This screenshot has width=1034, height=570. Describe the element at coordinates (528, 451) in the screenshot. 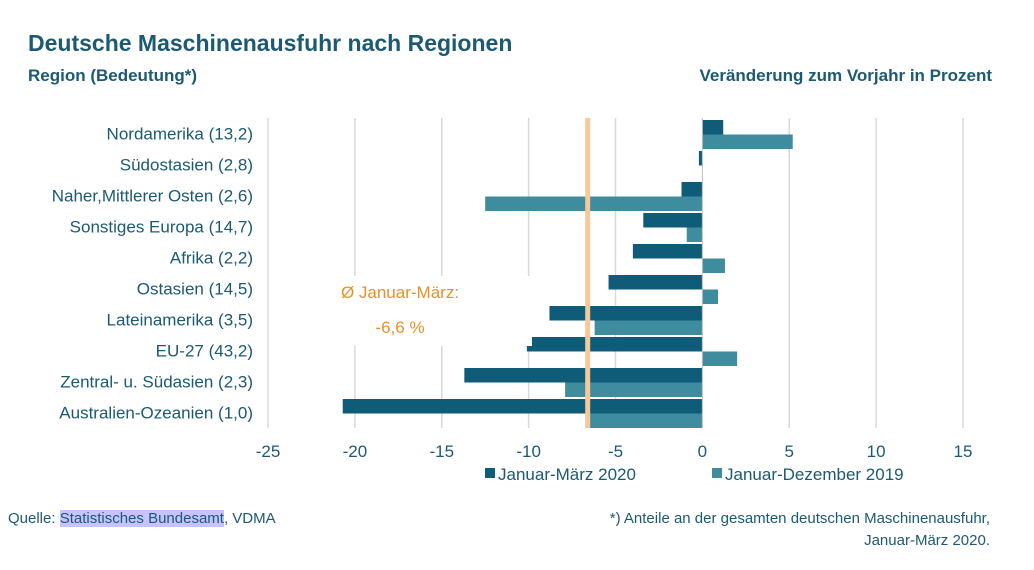

I see `x-tick-label: -10` at that location.